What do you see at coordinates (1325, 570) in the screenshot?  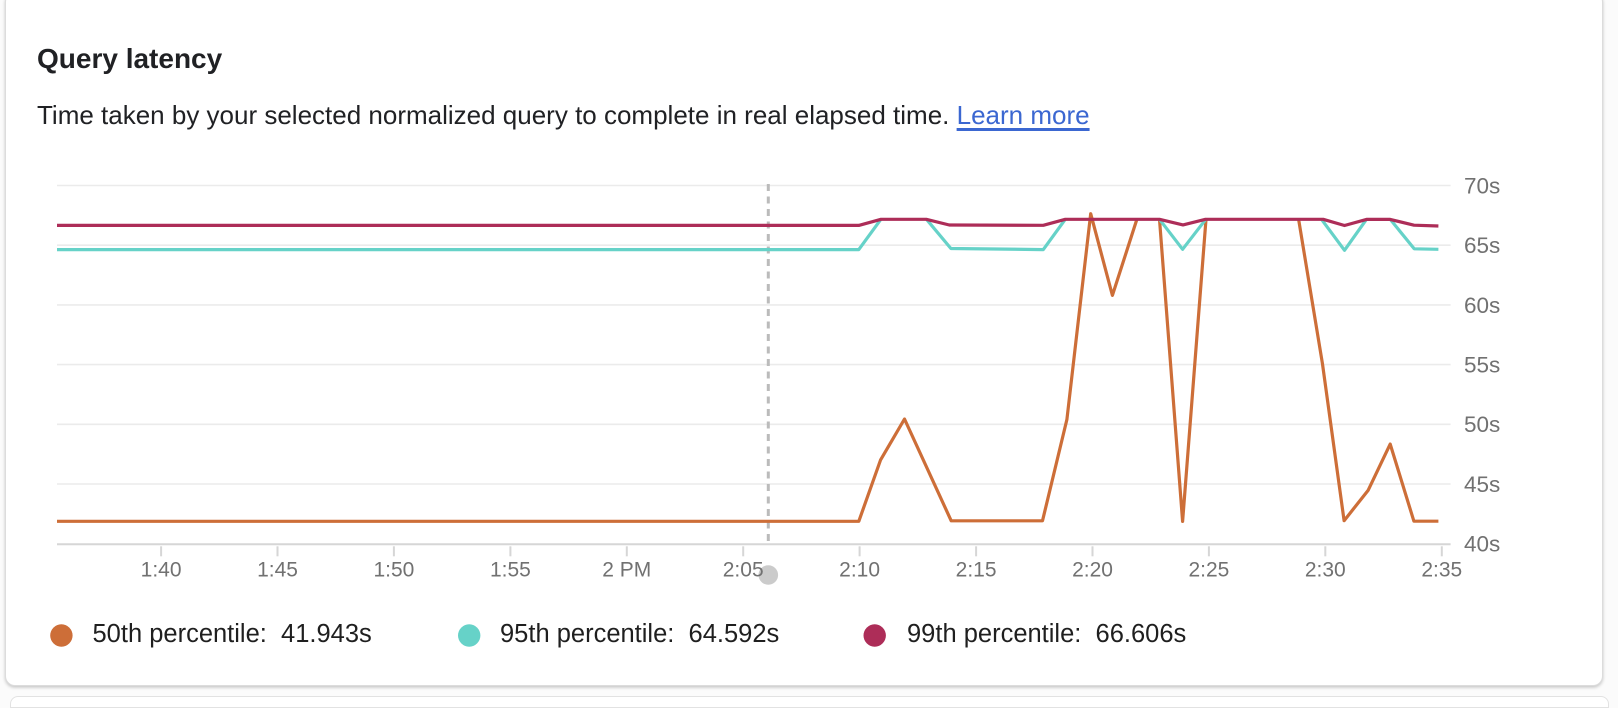 I see `svg-text: 2:30` at bounding box center [1325, 570].